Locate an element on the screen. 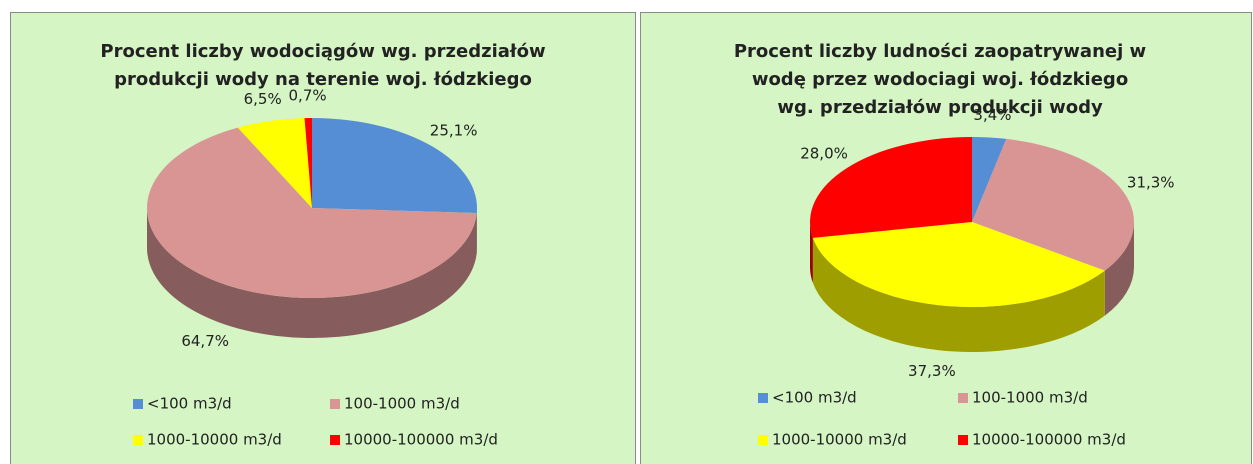 This screenshot has width=1253, height=464. data-label: 3,4% is located at coordinates (992, 115).